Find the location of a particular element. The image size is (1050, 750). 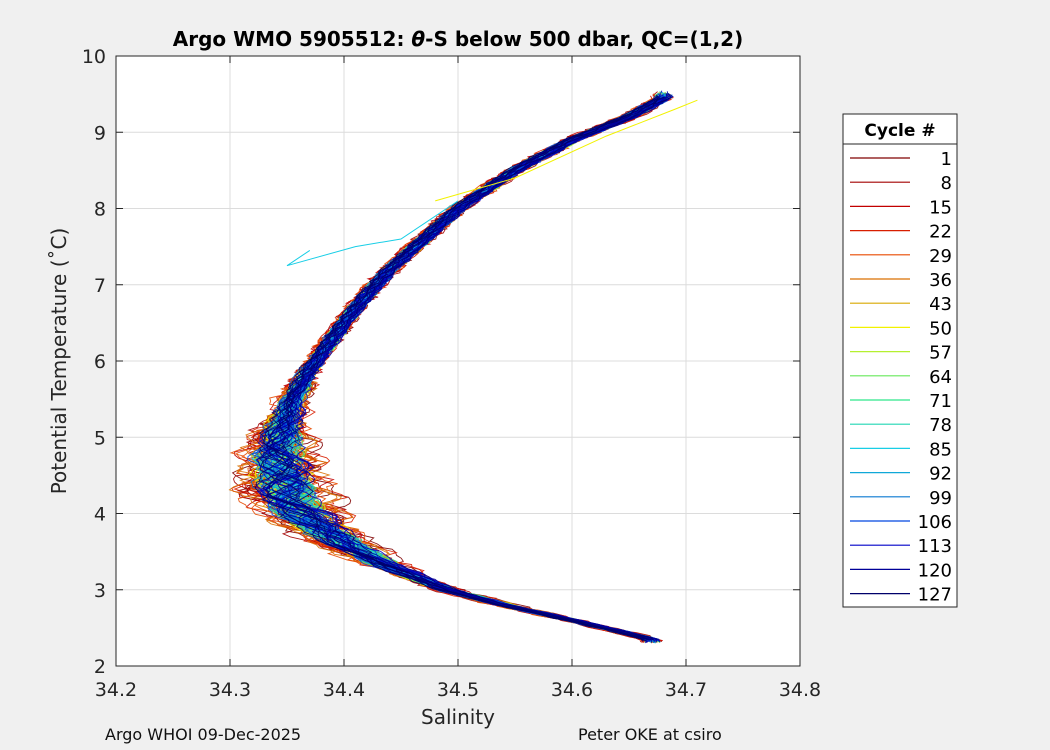

legend-label: 92 is located at coordinates (940, 474).